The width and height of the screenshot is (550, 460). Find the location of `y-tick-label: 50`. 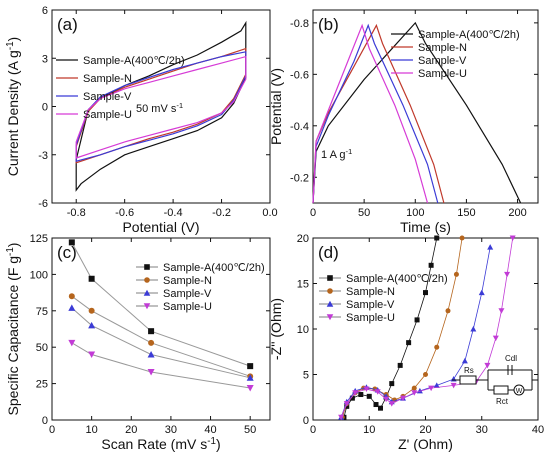

y-tick-label: 50 is located at coordinates (42, 348).